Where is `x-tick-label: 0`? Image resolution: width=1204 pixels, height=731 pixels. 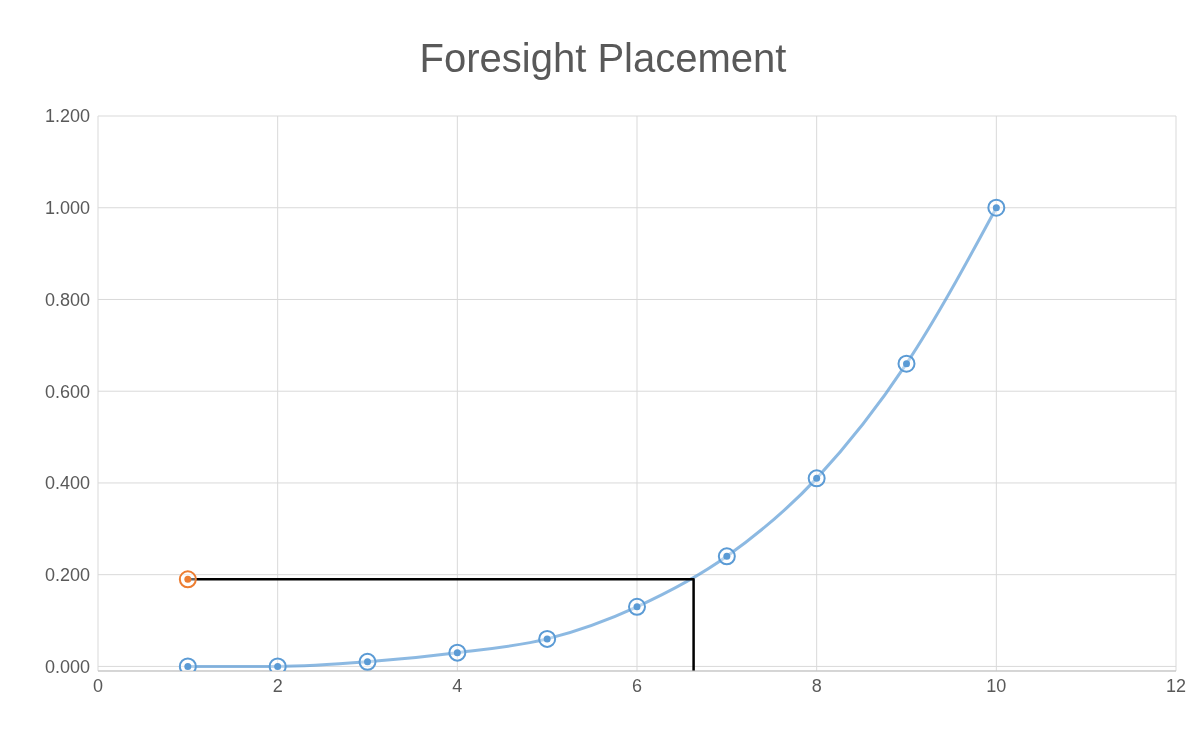 x-tick-label: 0 is located at coordinates (98, 685).